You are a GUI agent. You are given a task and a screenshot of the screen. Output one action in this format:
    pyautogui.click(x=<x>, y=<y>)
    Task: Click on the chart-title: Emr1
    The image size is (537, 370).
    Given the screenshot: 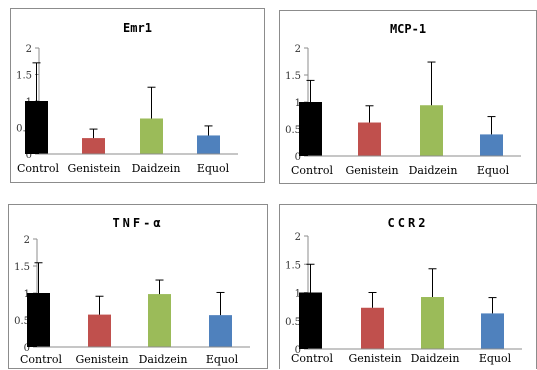 What is the action you would take?
    pyautogui.click(x=137, y=28)
    